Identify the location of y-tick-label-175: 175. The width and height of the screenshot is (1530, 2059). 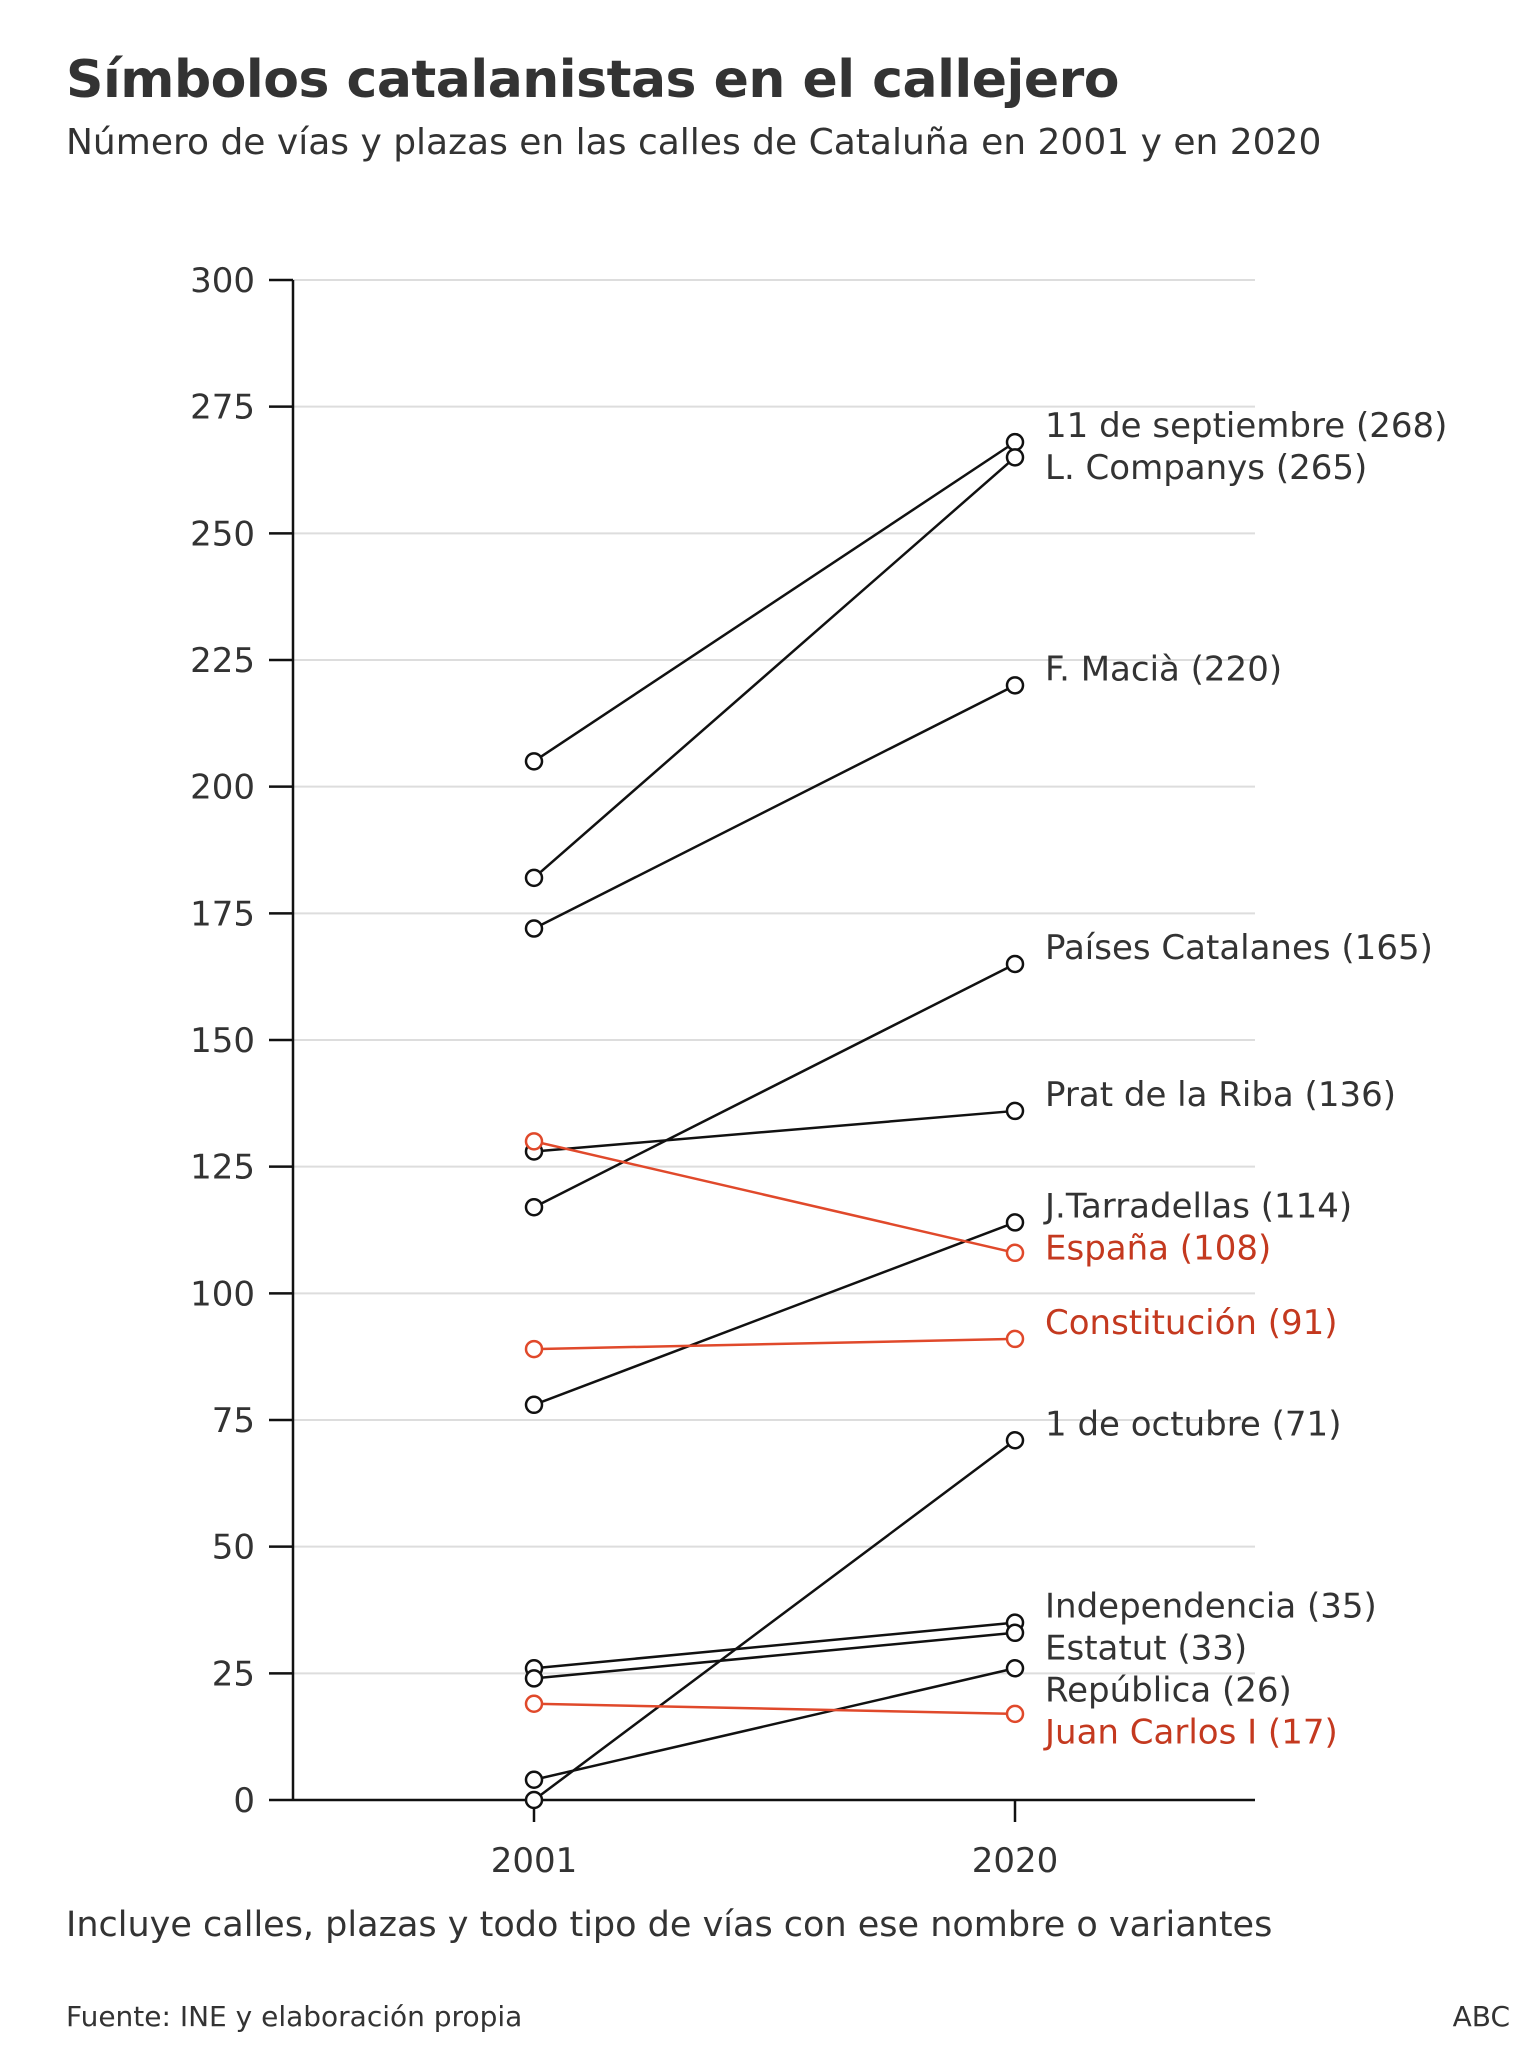
(222, 914).